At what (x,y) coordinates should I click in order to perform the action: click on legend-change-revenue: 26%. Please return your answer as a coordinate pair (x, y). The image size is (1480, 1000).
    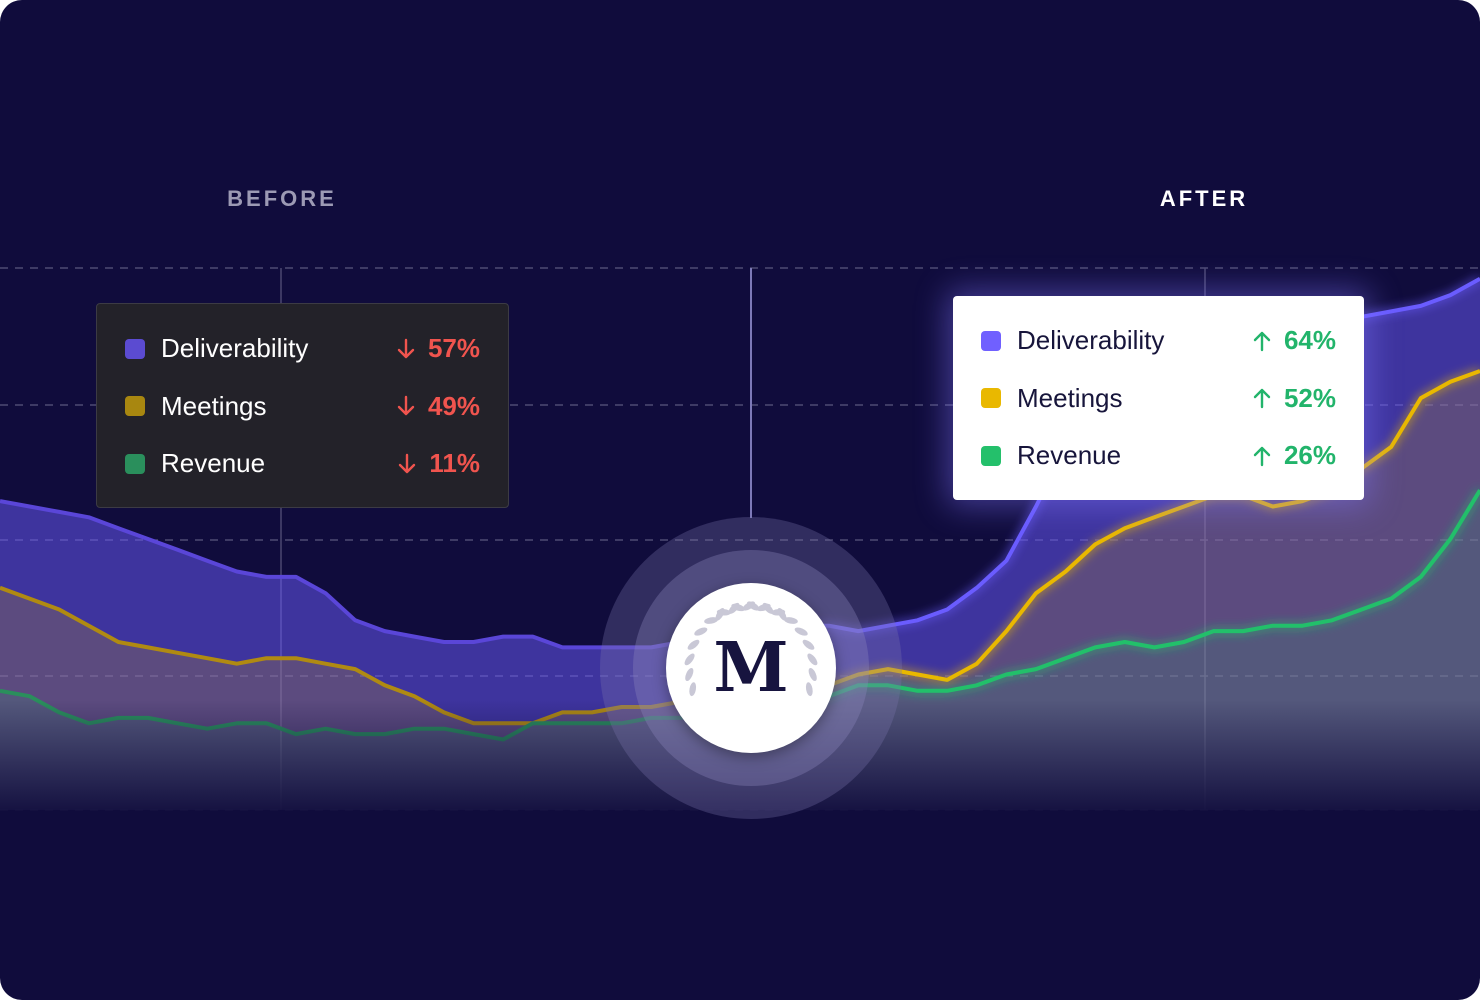
    Looking at the image, I should click on (1294, 455).